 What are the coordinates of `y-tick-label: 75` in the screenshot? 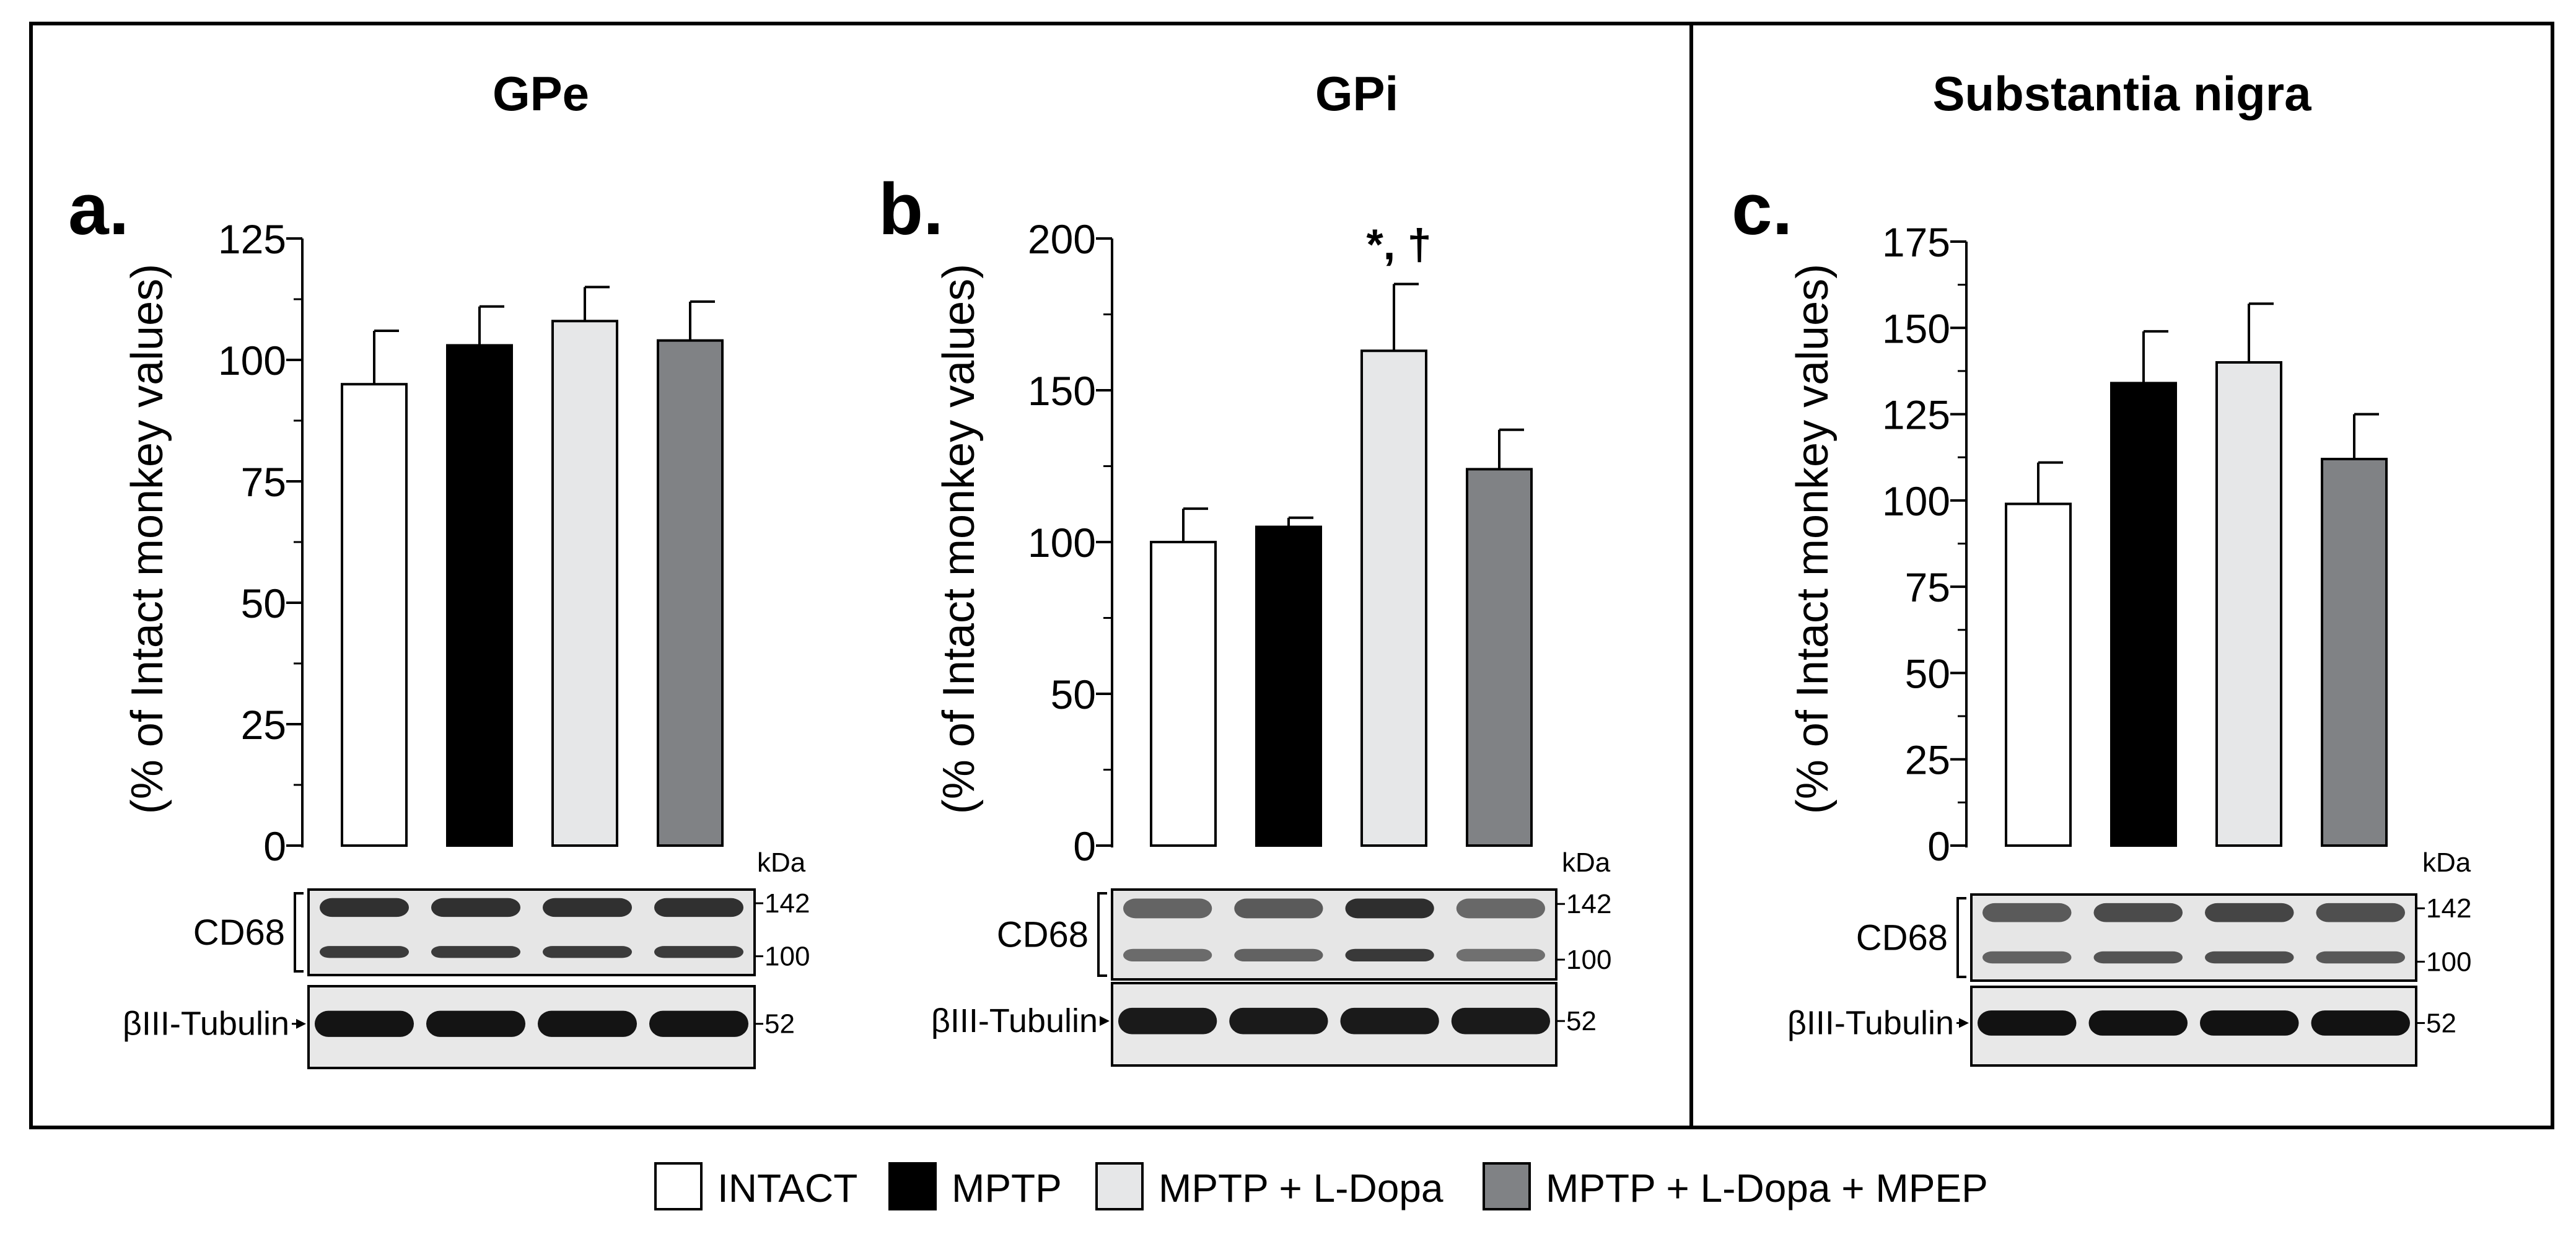 It's located at (263, 482).